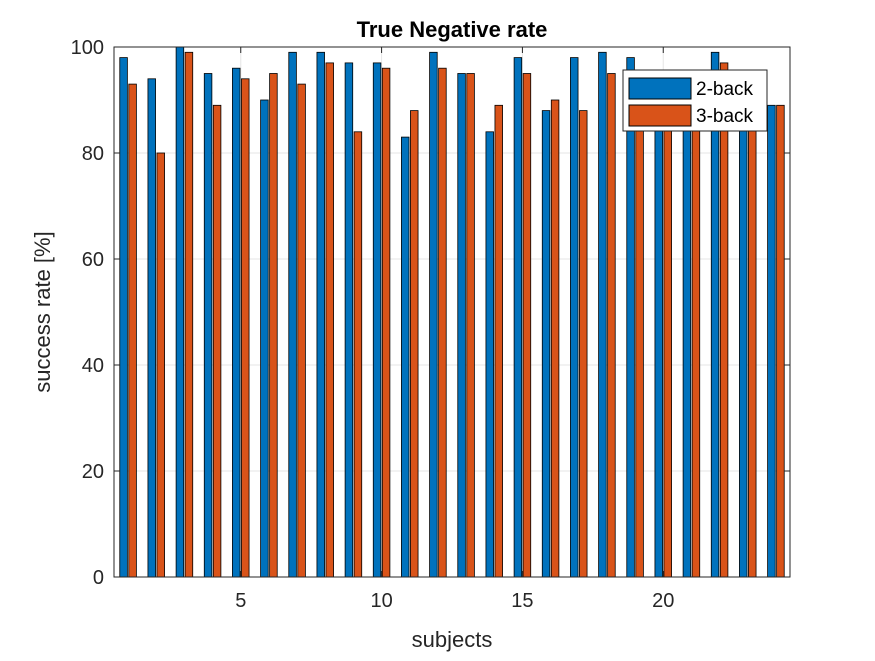  Describe the element at coordinates (87, 48) in the screenshot. I see `y-tick-label: 100` at that location.